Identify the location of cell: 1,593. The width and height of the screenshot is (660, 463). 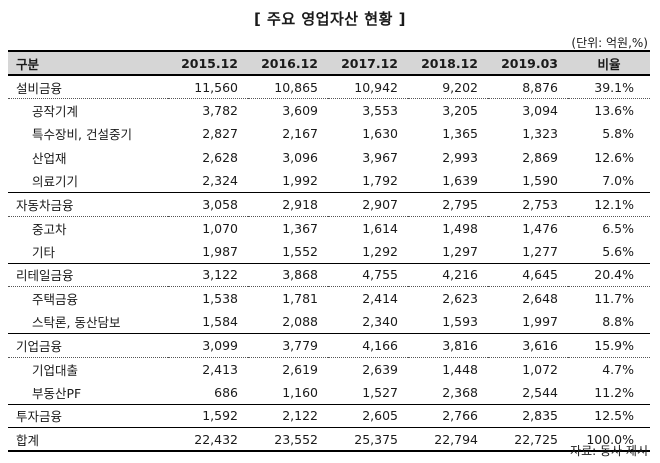
(448, 322).